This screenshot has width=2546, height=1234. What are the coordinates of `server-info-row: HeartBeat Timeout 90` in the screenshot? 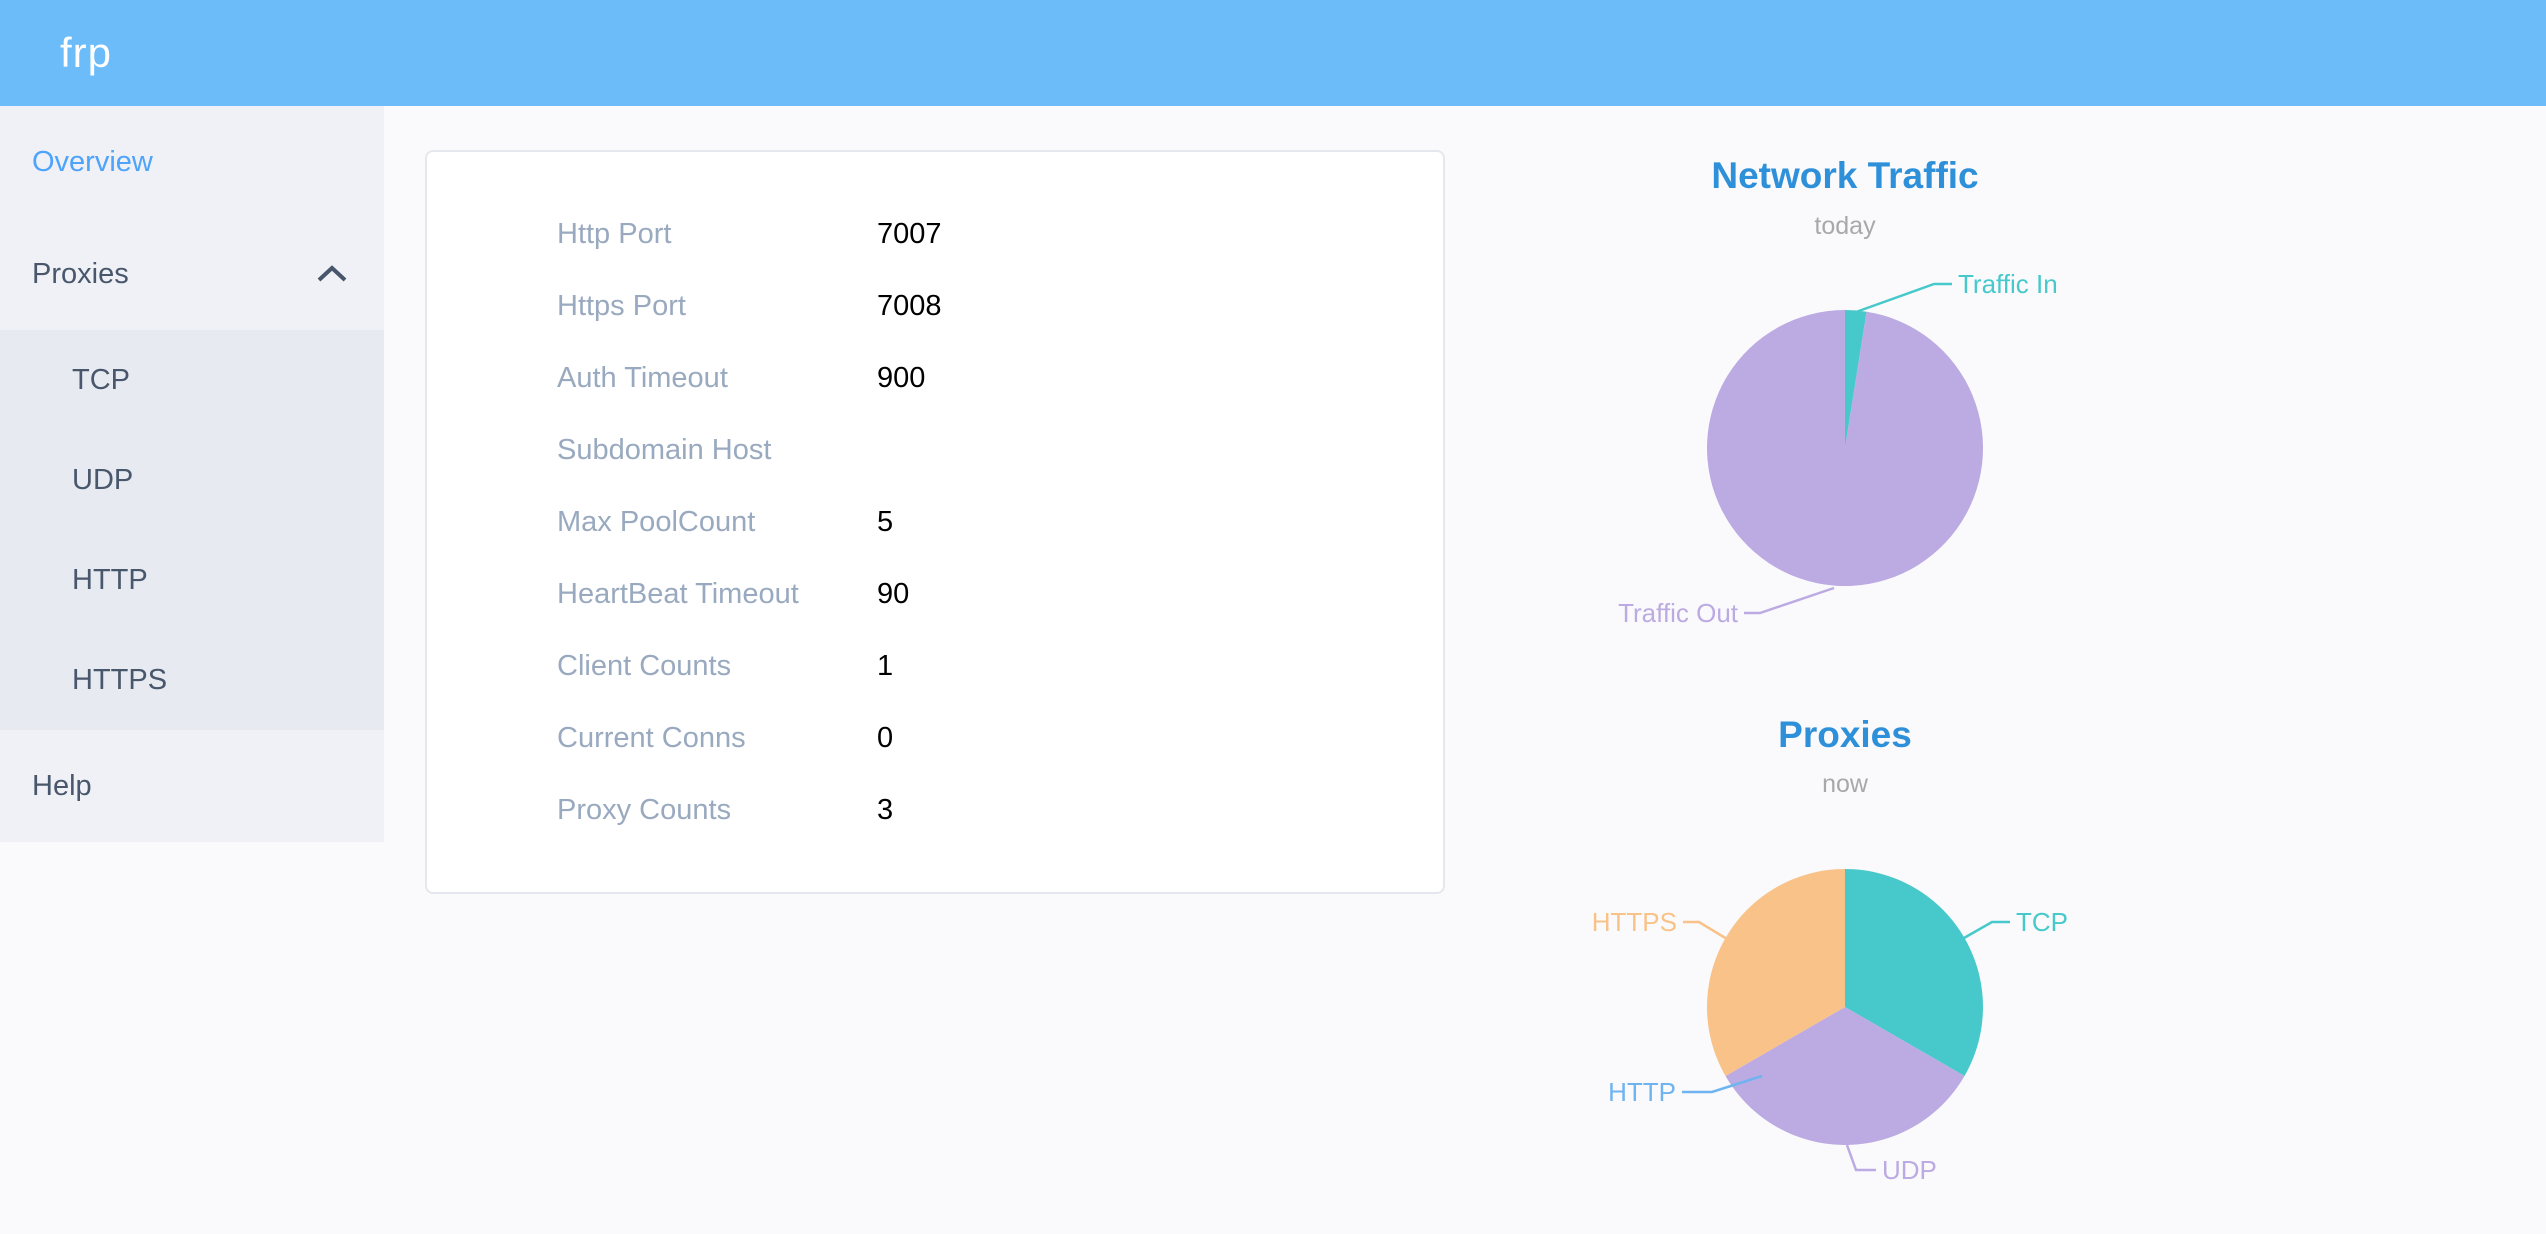 It's located at (935, 594).